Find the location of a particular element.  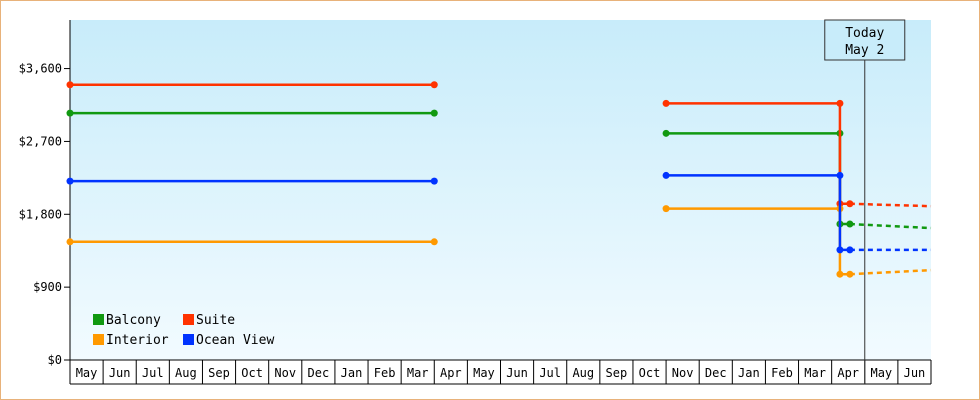

today-marker: Today May 2 is located at coordinates (865, 201).